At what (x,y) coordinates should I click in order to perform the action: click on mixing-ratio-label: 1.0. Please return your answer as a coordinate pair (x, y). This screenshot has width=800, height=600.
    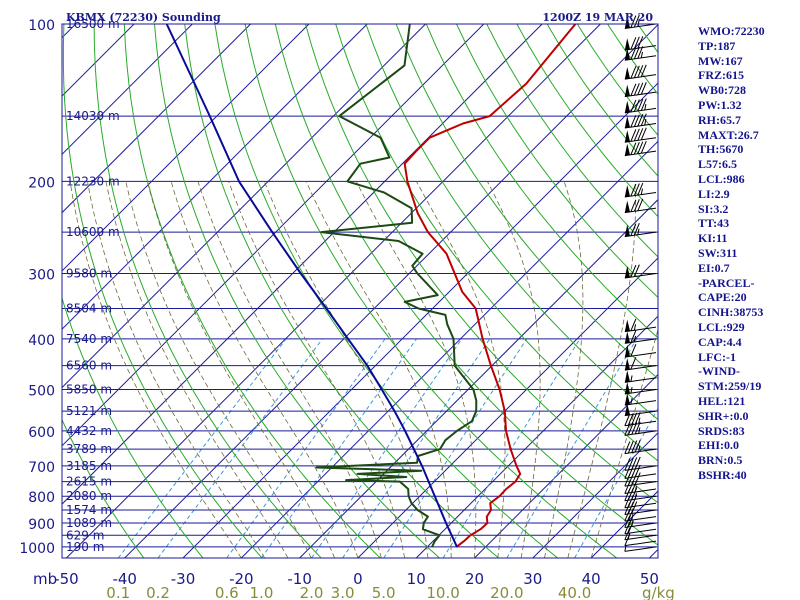
    Looking at the image, I should click on (262, 592).